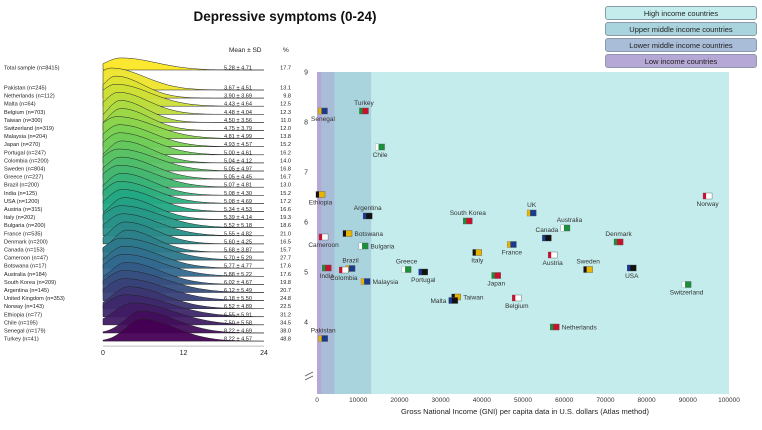  Describe the element at coordinates (238, 145) in the screenshot. I see `ridge-mean-sd-japan: 4.93 ± 4.57` at that location.